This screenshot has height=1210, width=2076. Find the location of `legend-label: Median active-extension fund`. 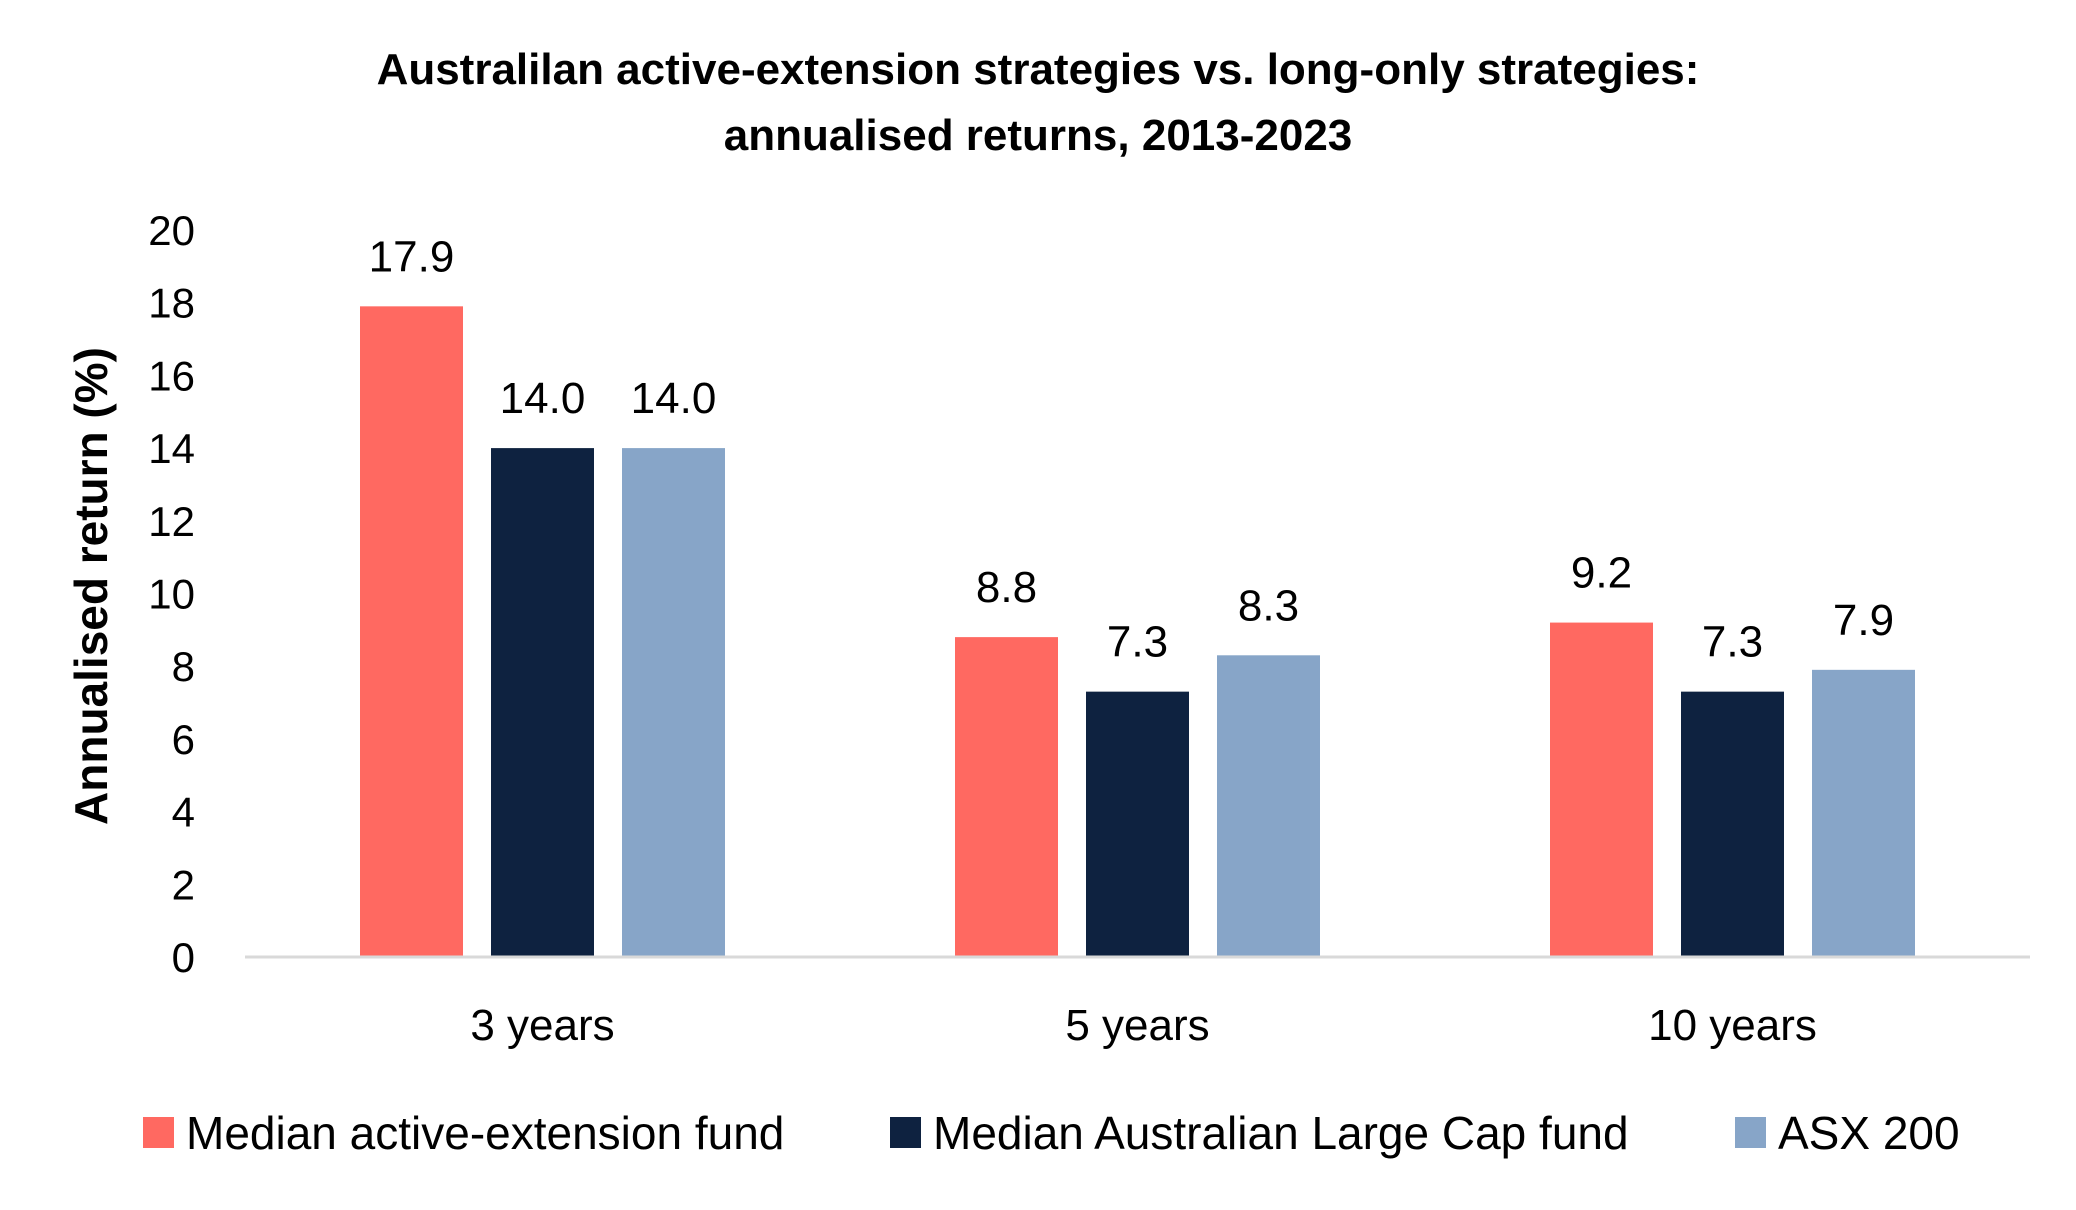

legend-label: Median active-extension fund is located at coordinates (485, 1133).